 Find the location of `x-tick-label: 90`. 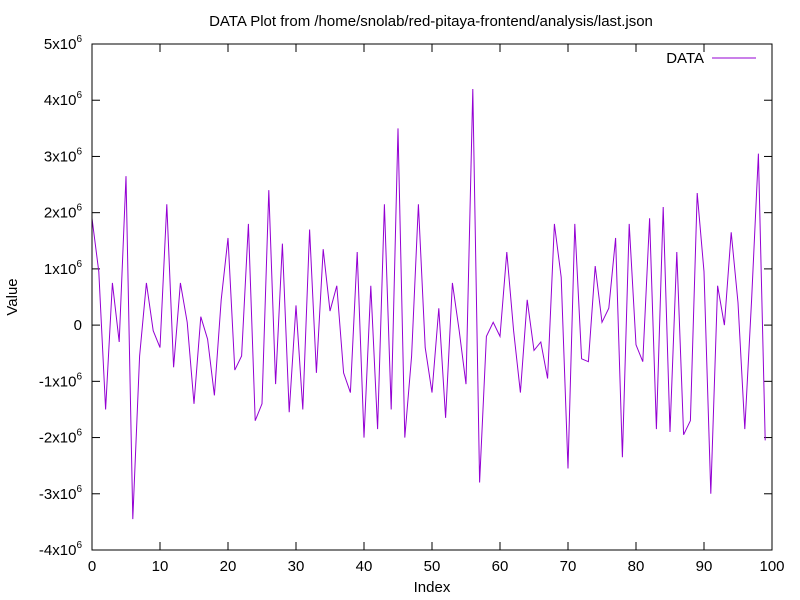

x-tick-label: 90 is located at coordinates (704, 566).